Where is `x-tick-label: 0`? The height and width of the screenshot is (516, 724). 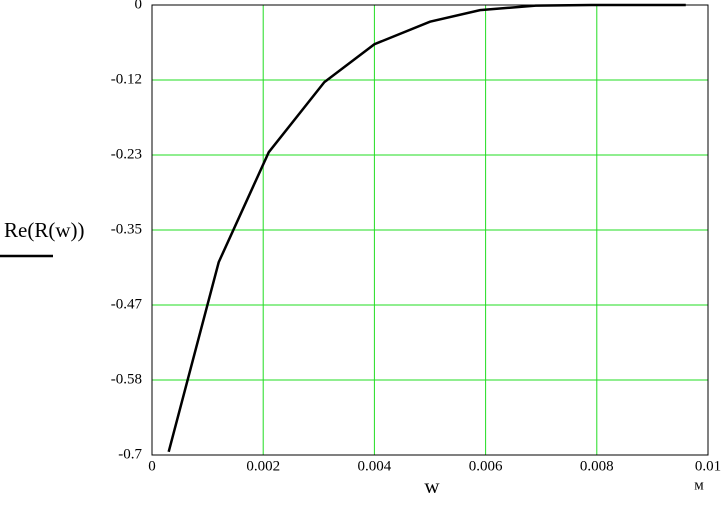 x-tick-label: 0 is located at coordinates (152, 466).